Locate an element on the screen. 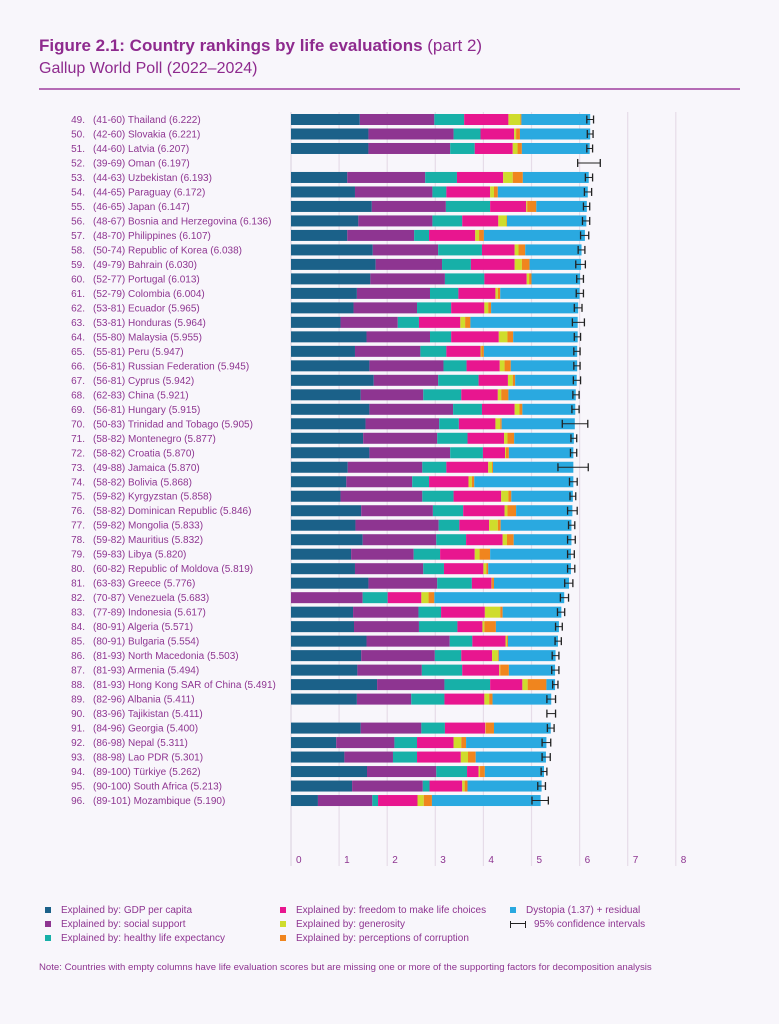 The height and width of the screenshot is (1024, 779). country-label: (58-82) Bolivia (5.868) is located at coordinates (142, 482).